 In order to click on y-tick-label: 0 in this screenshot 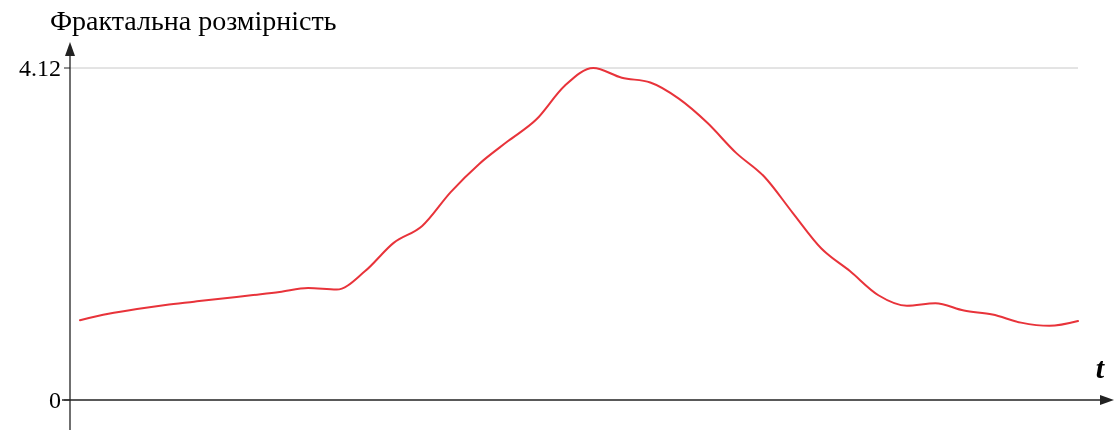, I will do `click(55, 400)`.